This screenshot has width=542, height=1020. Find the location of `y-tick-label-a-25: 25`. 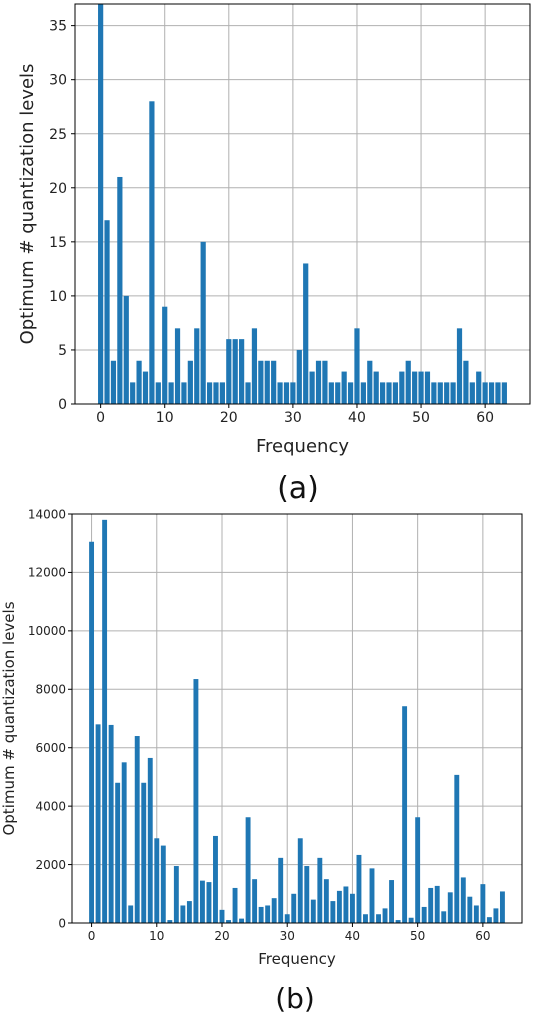

y-tick-label-a-25: 25 is located at coordinates (58, 135).